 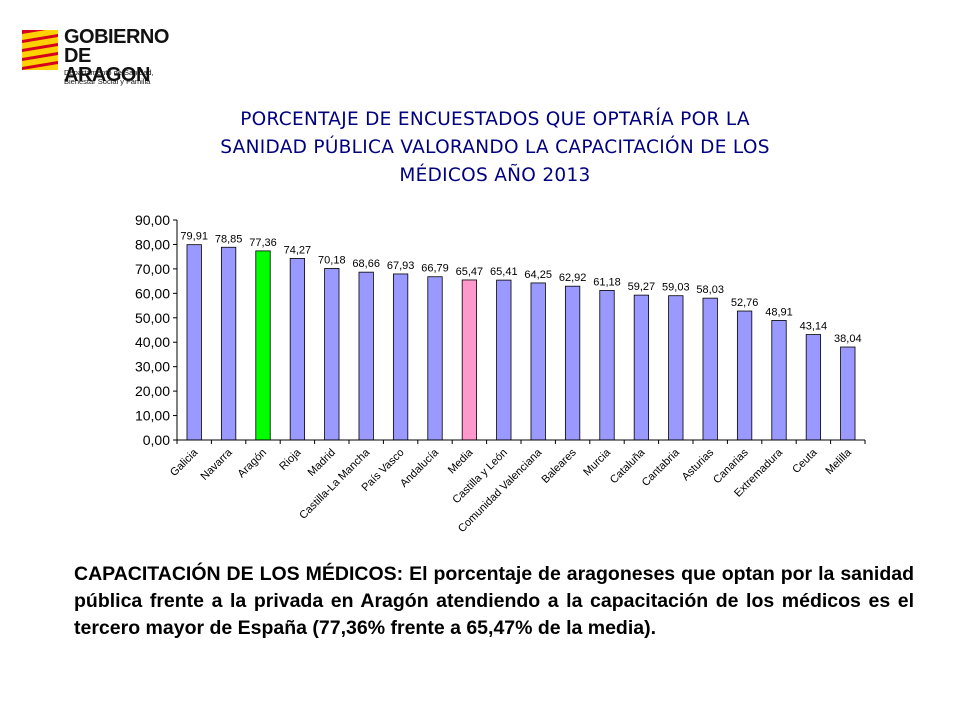 I want to click on data-label: 43,14, so click(x=814, y=327).